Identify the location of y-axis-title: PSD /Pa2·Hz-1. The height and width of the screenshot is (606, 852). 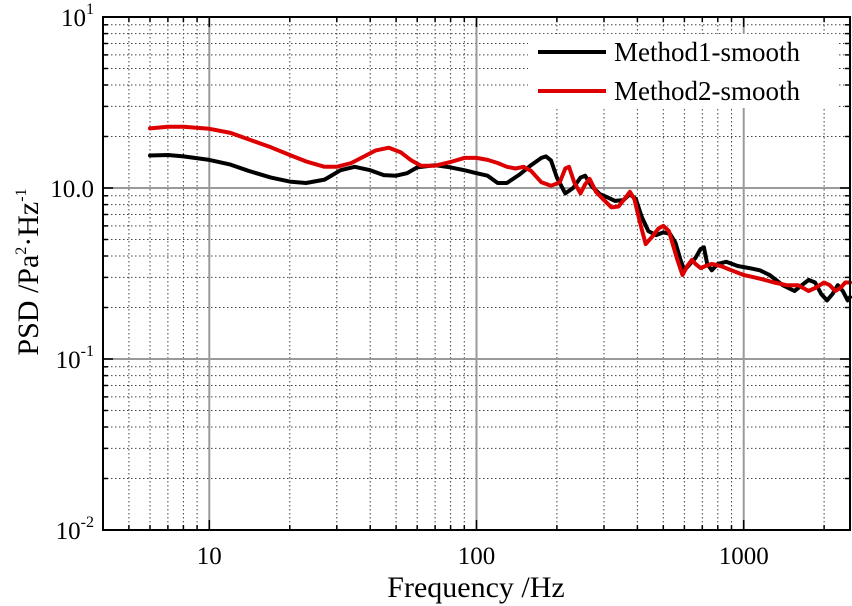
(28, 271).